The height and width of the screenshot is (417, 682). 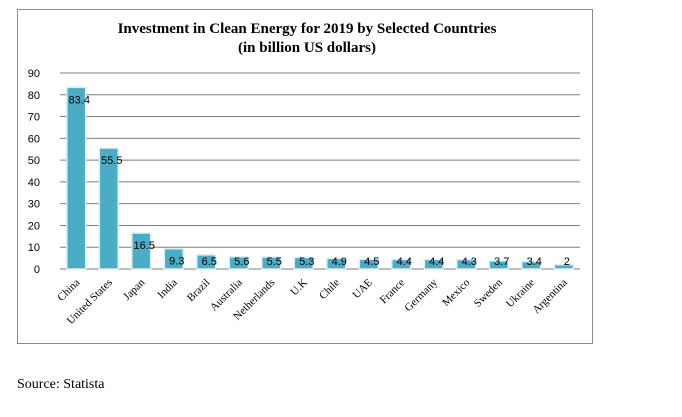 I want to click on data-label: 5.3, so click(x=306, y=262).